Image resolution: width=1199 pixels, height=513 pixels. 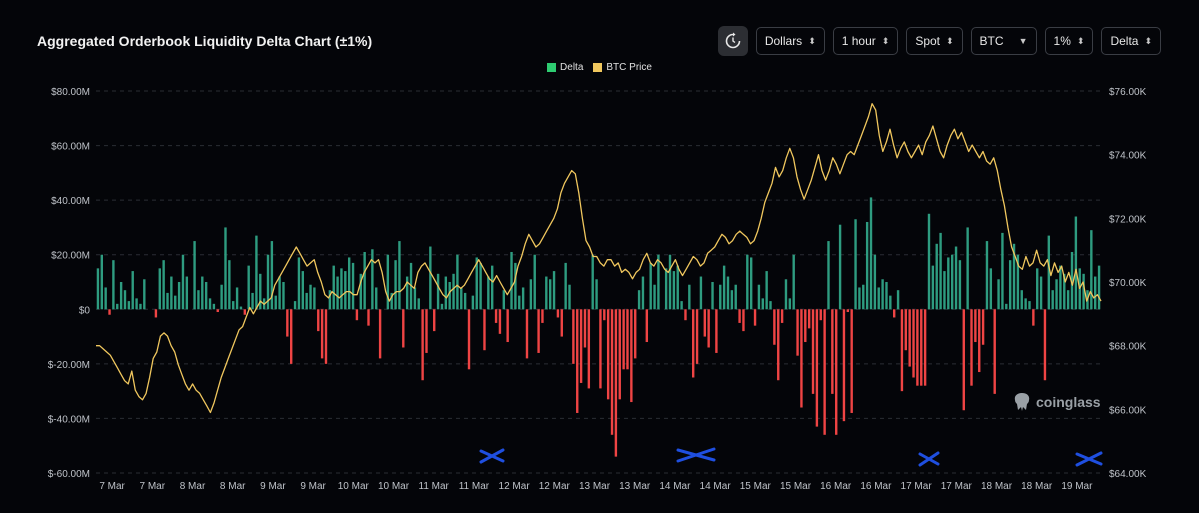 I want to click on range-select: 1% ⬍, so click(x=1069, y=41).